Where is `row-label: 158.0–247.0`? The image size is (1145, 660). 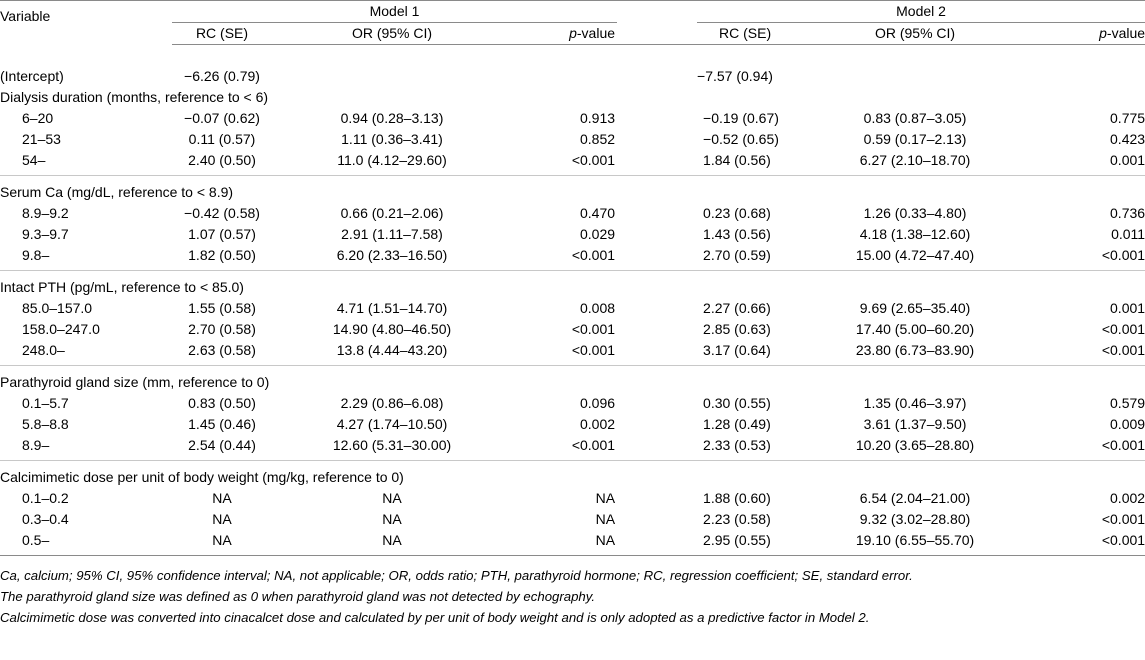 row-label: 158.0–247.0 is located at coordinates (61, 329).